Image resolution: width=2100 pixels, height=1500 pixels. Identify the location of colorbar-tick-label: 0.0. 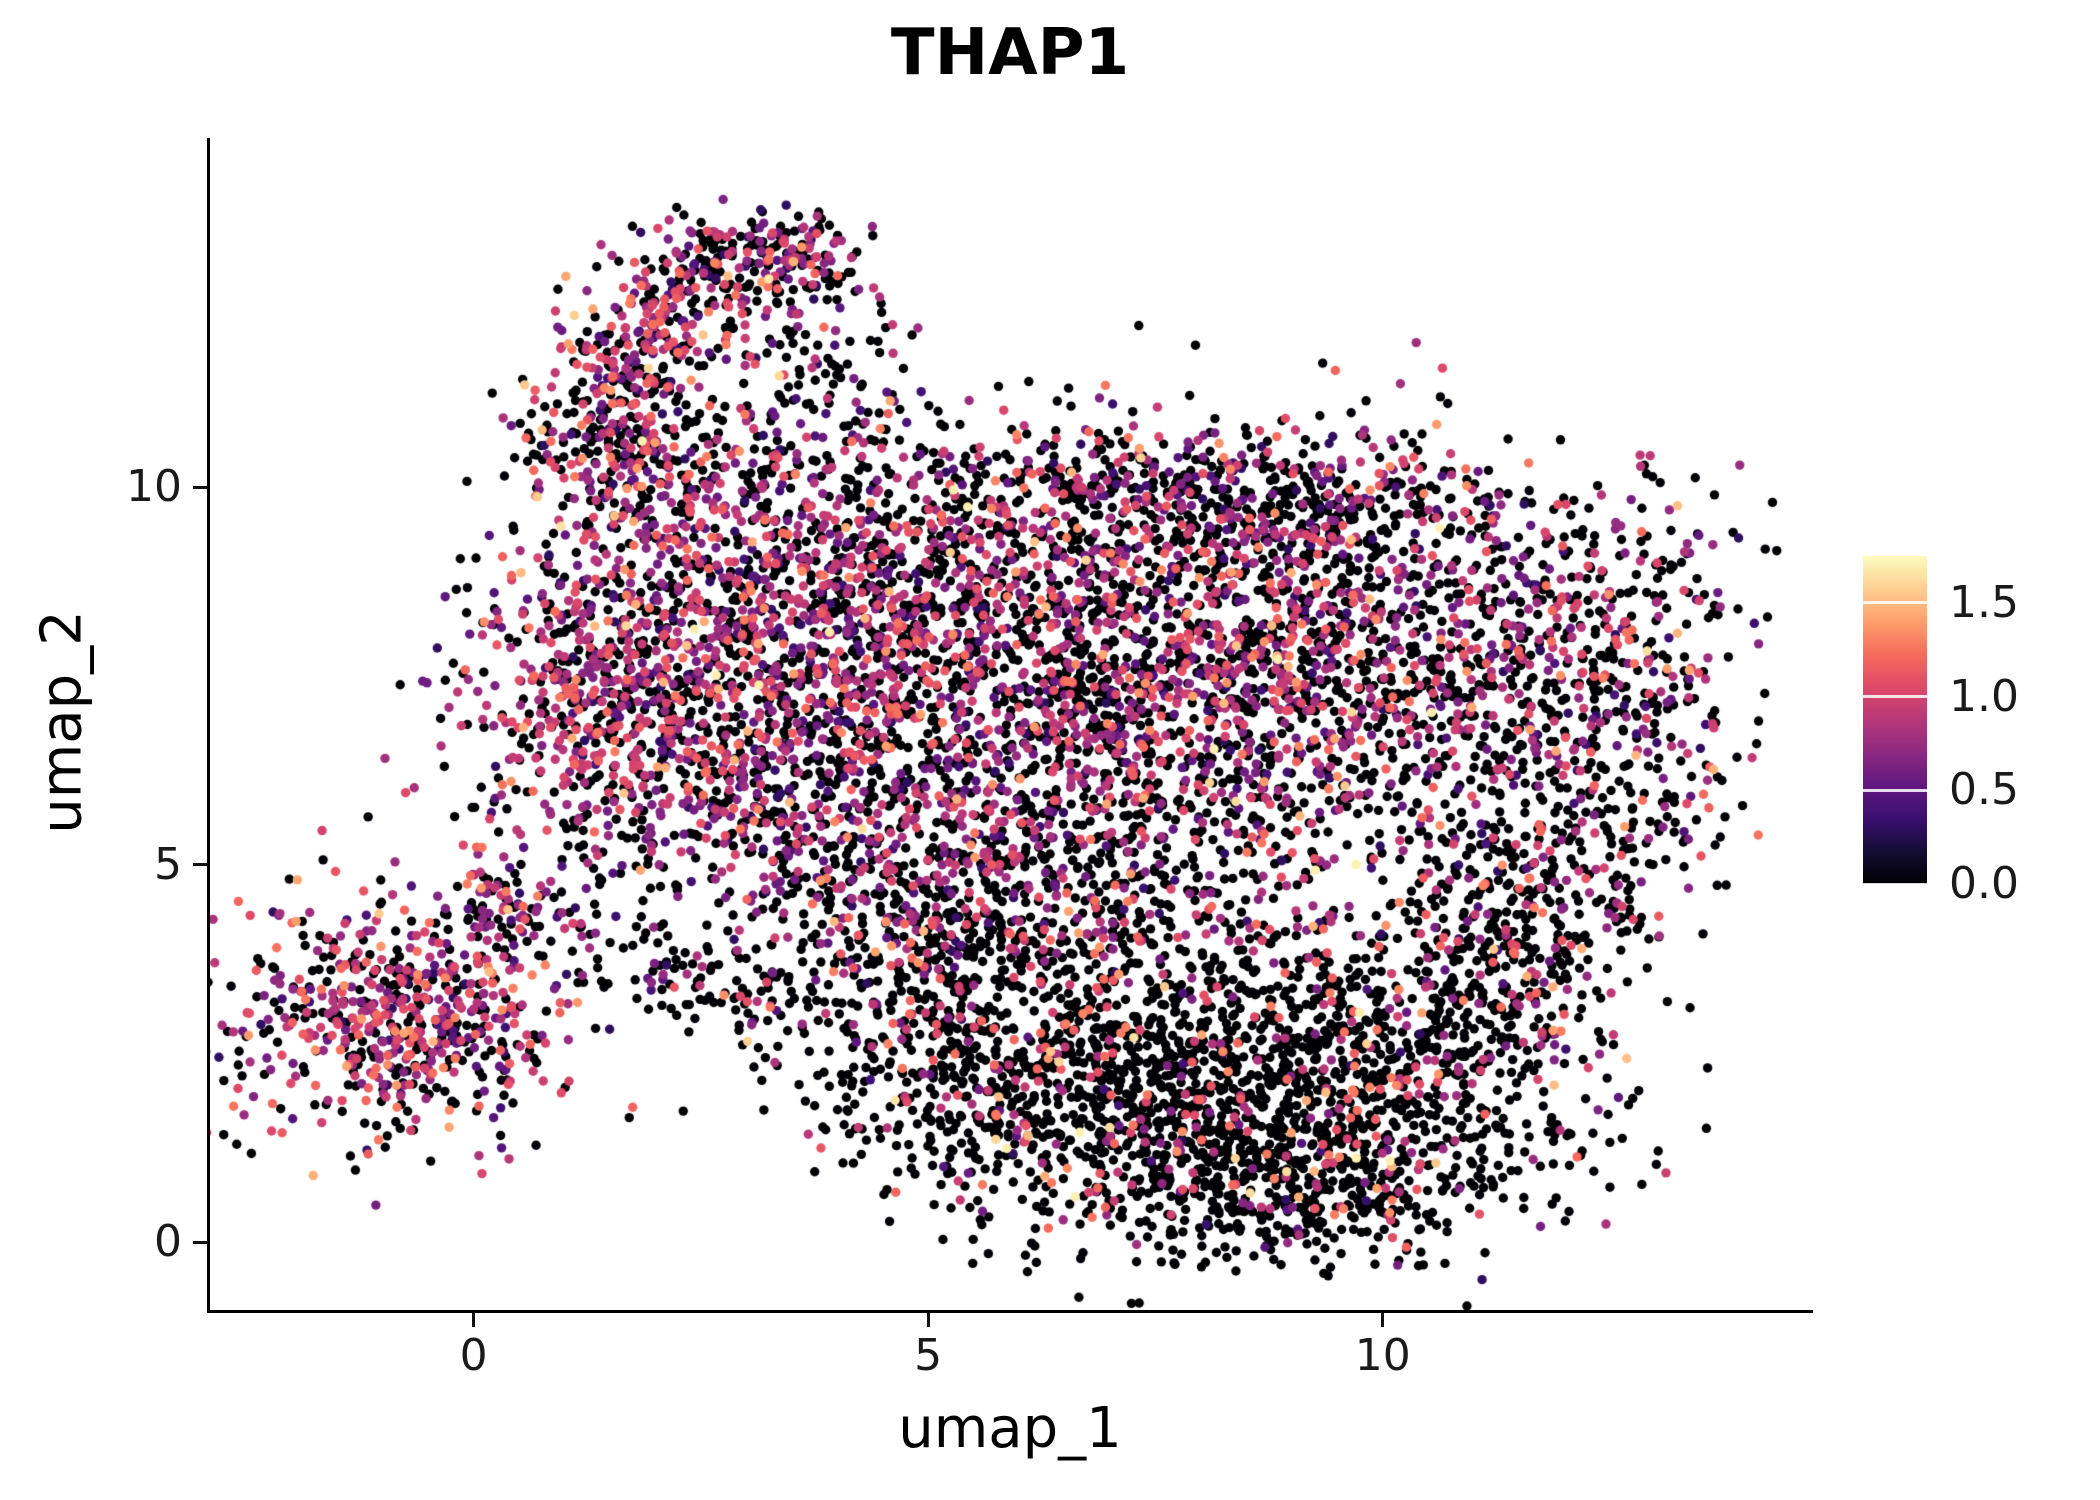
(1984, 883).